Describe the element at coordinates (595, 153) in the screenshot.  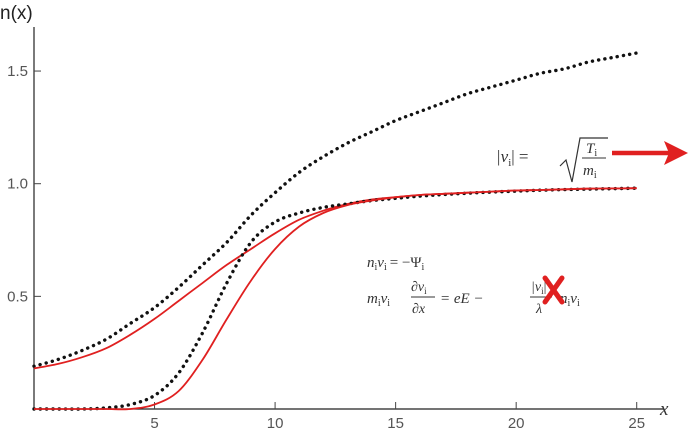
I see `velocity-num-sub: i` at that location.